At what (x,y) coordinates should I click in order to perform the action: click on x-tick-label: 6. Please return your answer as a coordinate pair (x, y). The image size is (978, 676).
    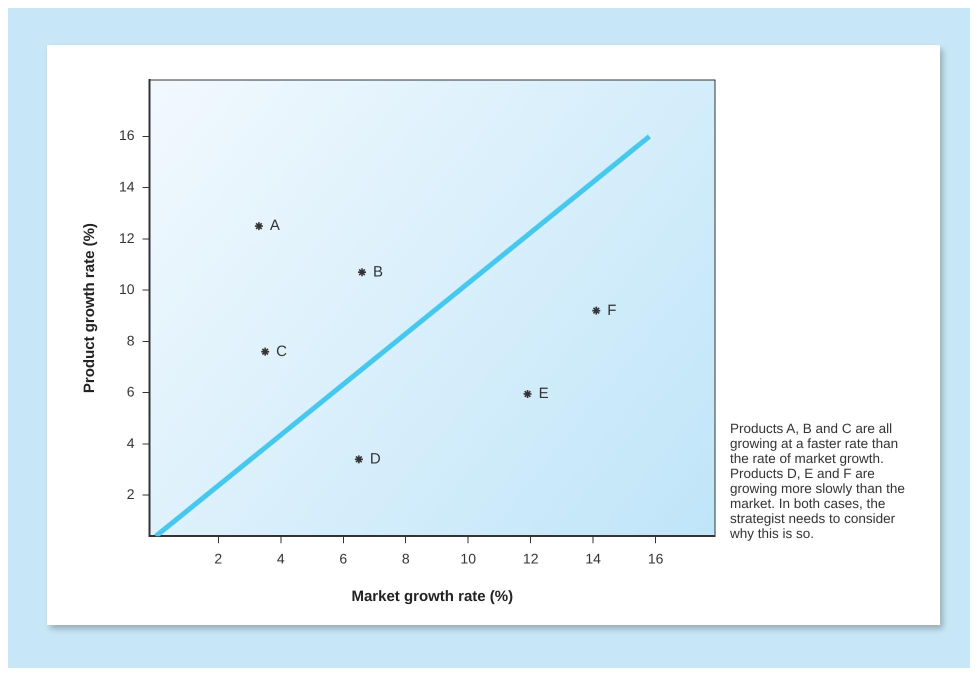
    Looking at the image, I should click on (343, 558).